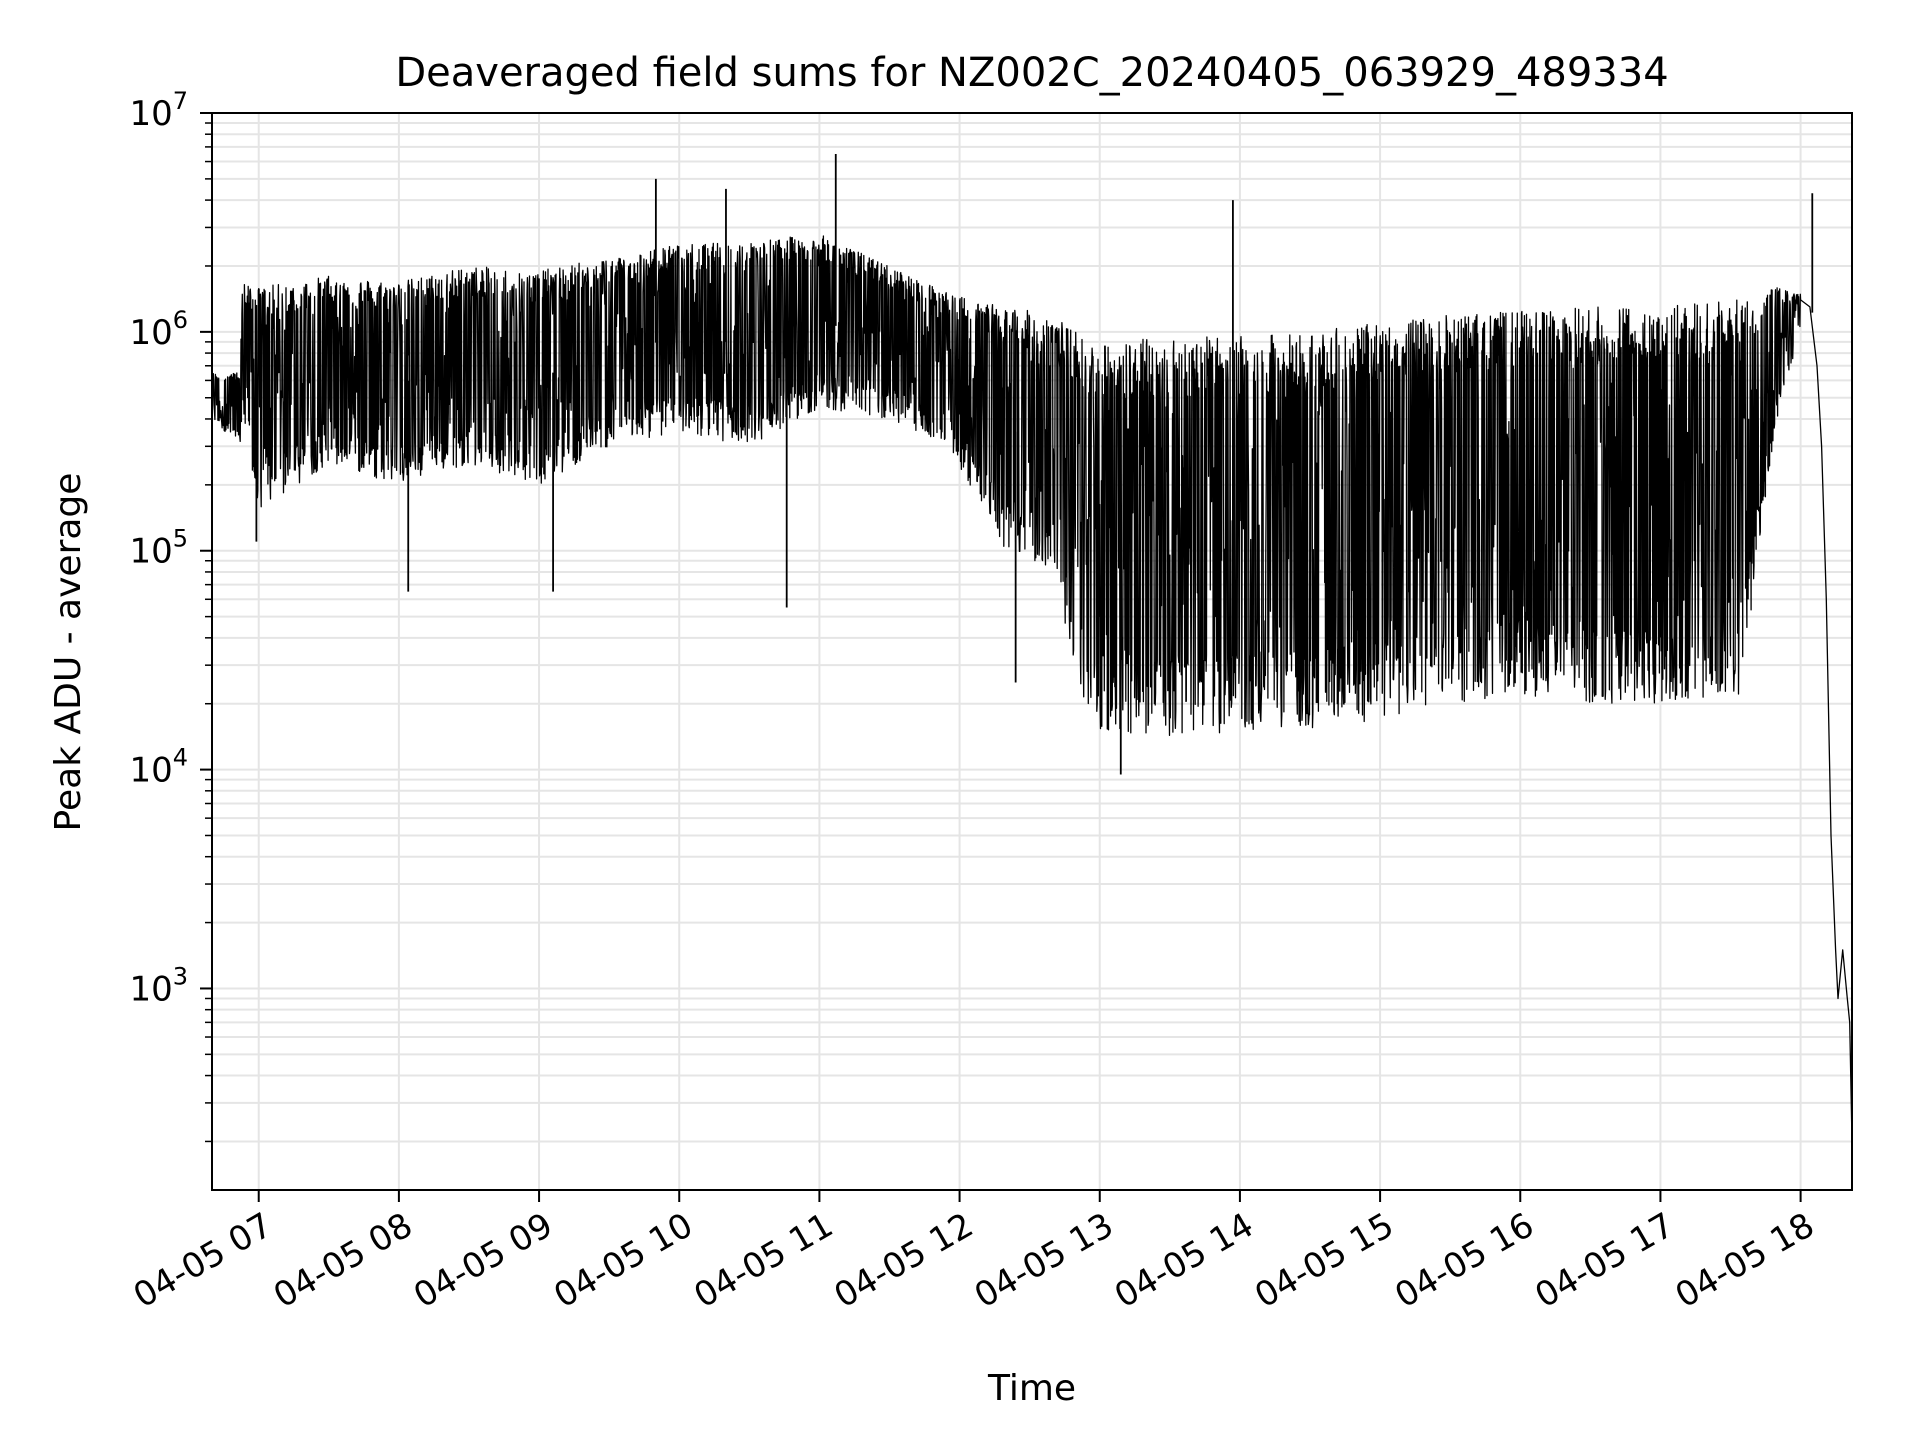 The width and height of the screenshot is (1920, 1440). Describe the element at coordinates (68, 652) in the screenshot. I see `y-axis-label: Peak ADU - average` at that location.